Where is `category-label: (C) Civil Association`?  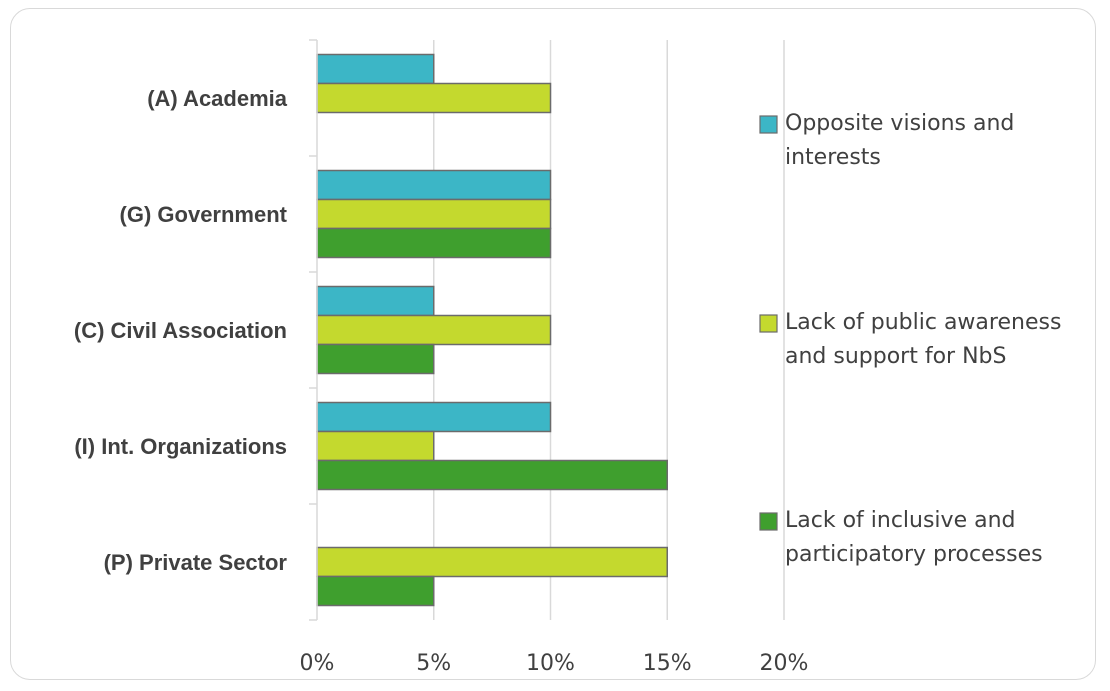 category-label: (C) Civil Association is located at coordinates (180, 330).